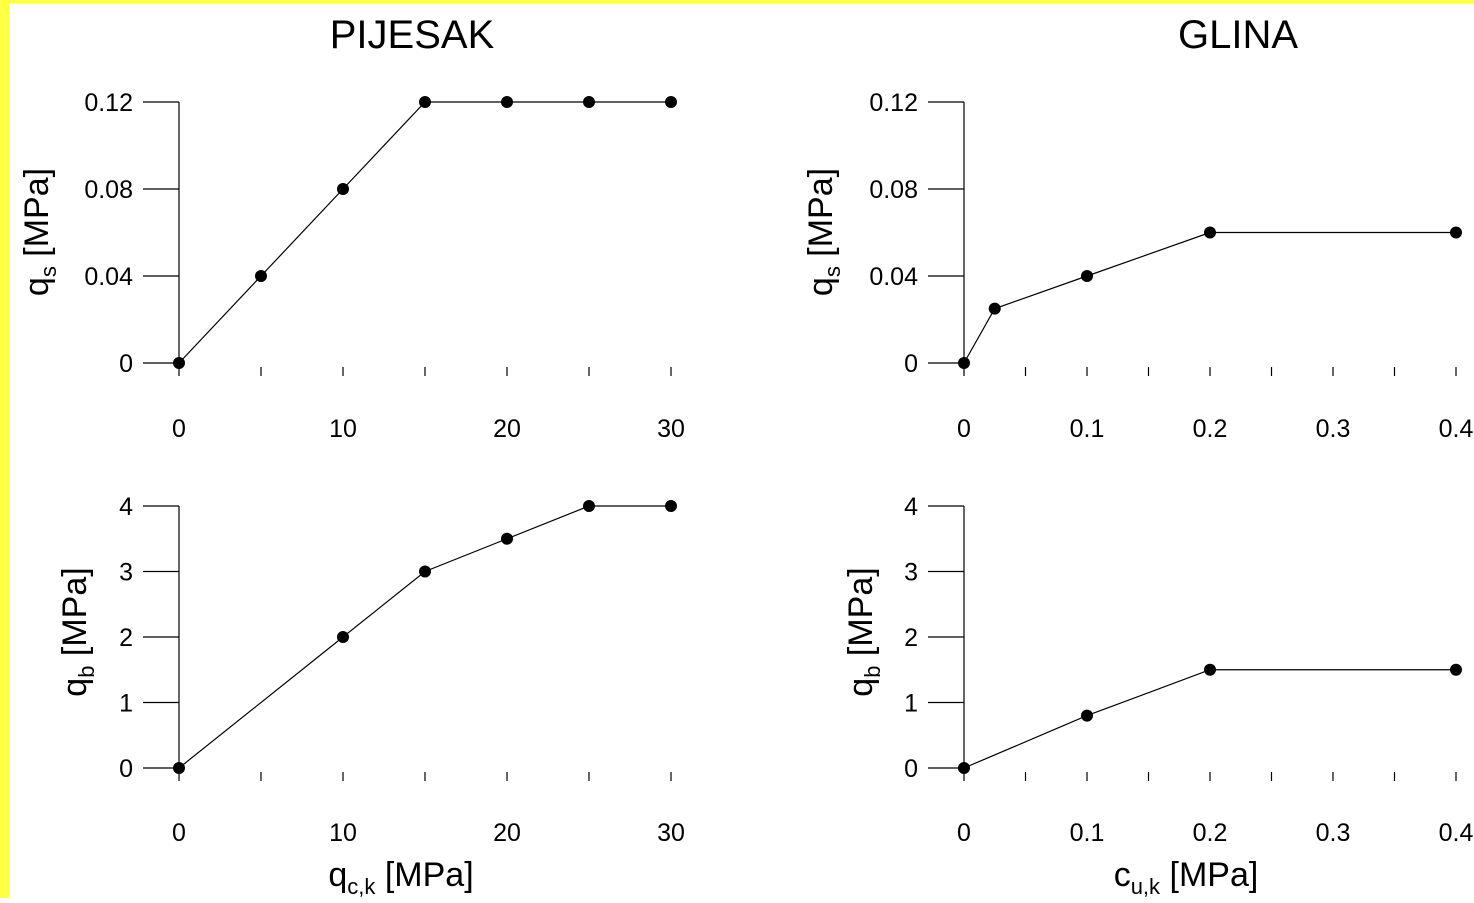 The width and height of the screenshot is (1474, 903). I want to click on x-axis-label: cu,k [MPa], so click(1186, 877).